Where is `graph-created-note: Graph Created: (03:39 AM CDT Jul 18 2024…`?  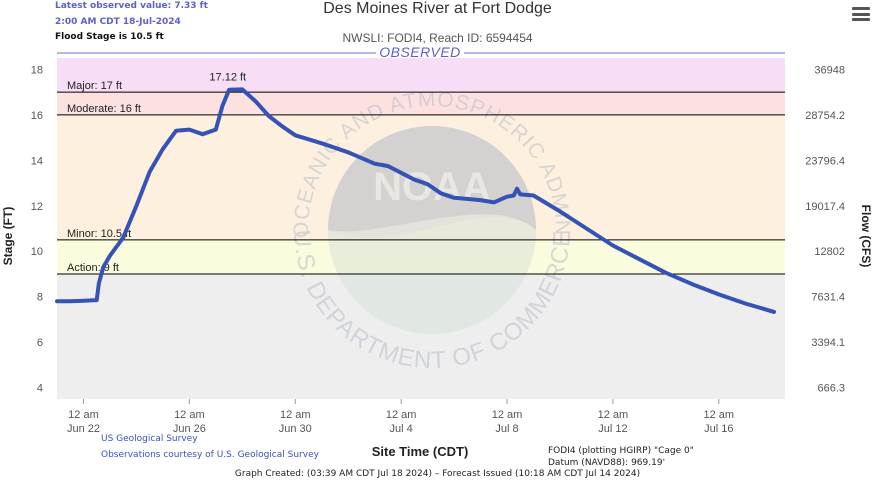
graph-created-note: Graph Created: (03:39 AM CDT Jul 18 2024… is located at coordinates (437, 474).